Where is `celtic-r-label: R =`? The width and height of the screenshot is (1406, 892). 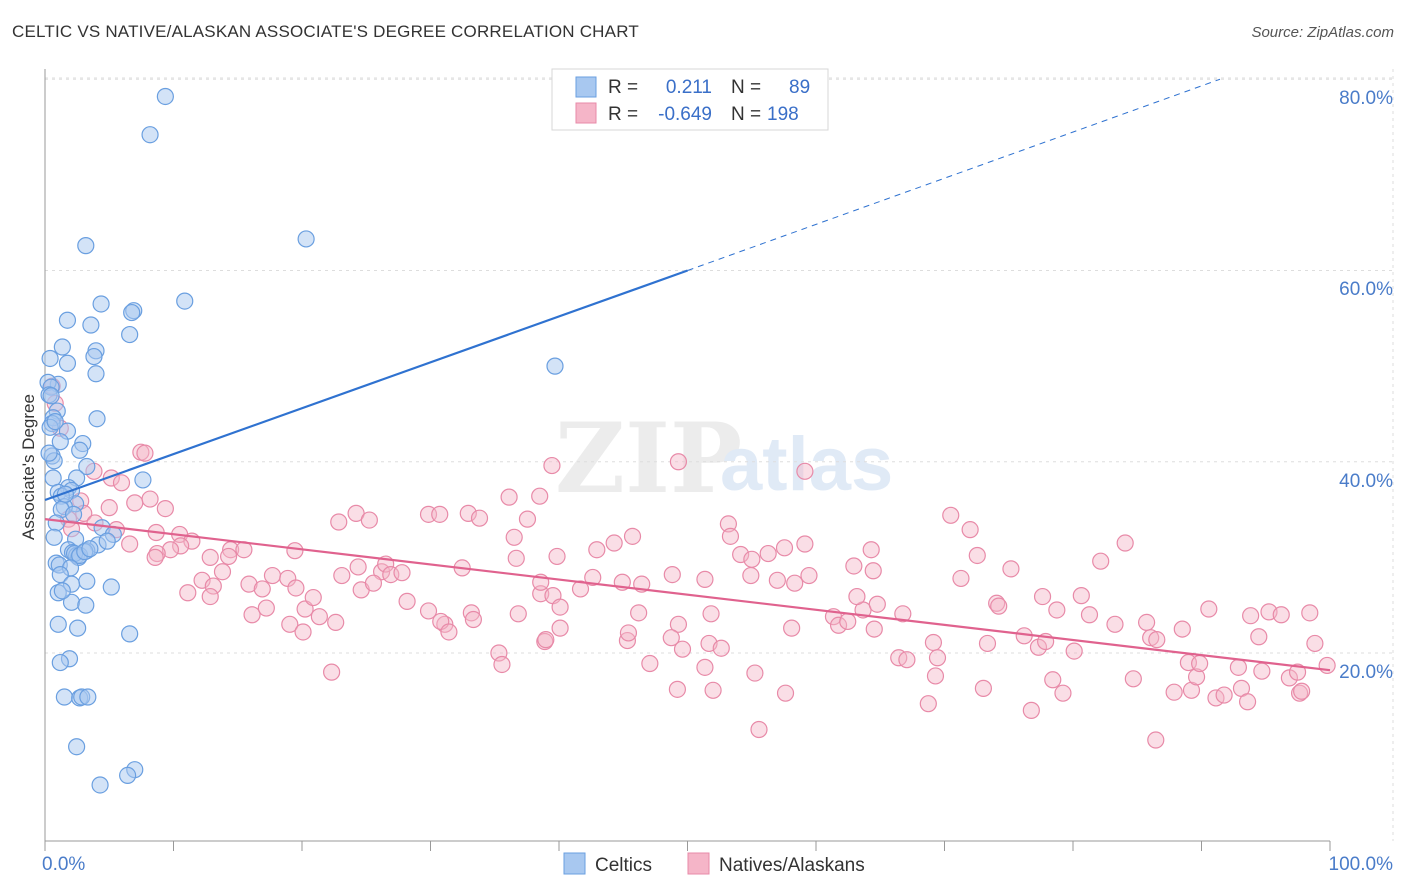
celtic-r-label: R = is located at coordinates (623, 87).